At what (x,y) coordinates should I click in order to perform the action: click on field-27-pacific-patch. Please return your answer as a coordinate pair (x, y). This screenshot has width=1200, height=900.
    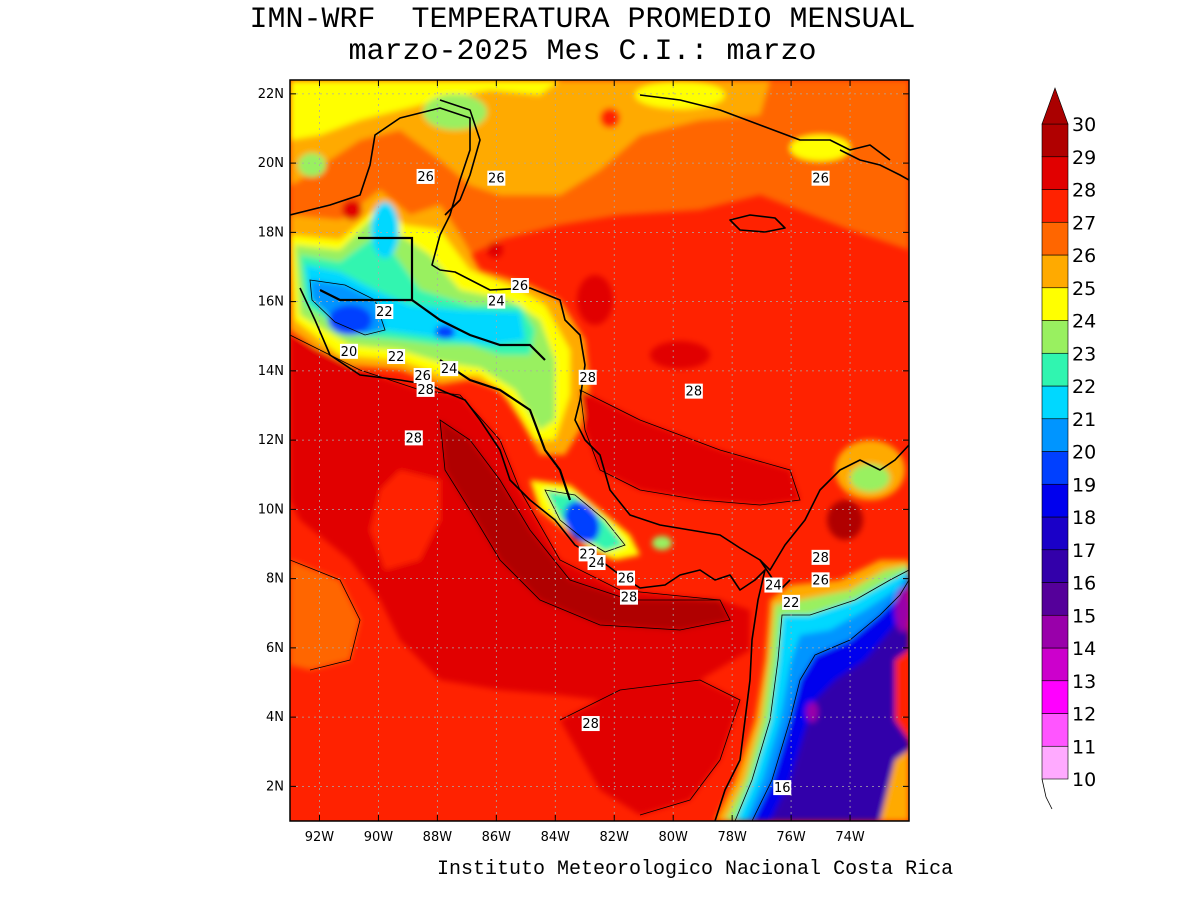
    Looking at the image, I should click on (405, 520).